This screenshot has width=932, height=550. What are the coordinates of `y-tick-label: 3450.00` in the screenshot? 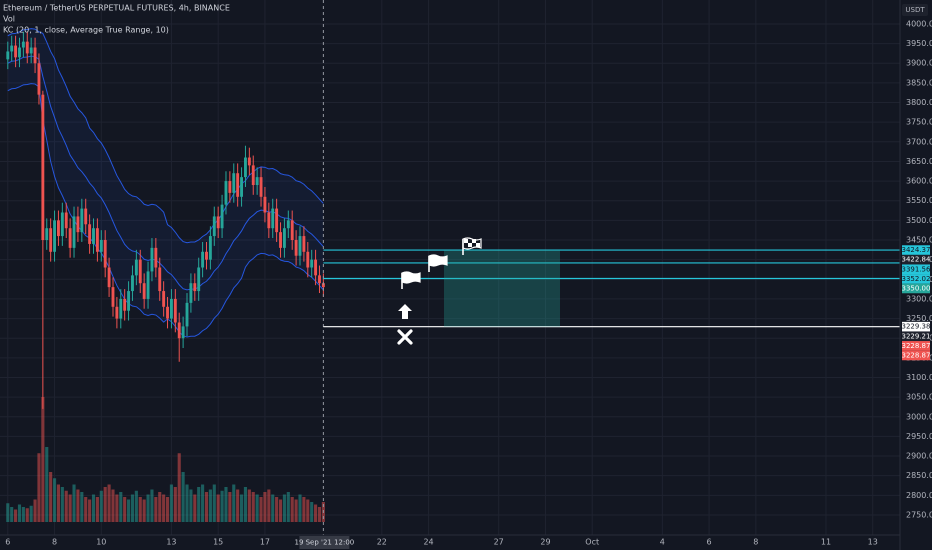 It's located at (919, 240).